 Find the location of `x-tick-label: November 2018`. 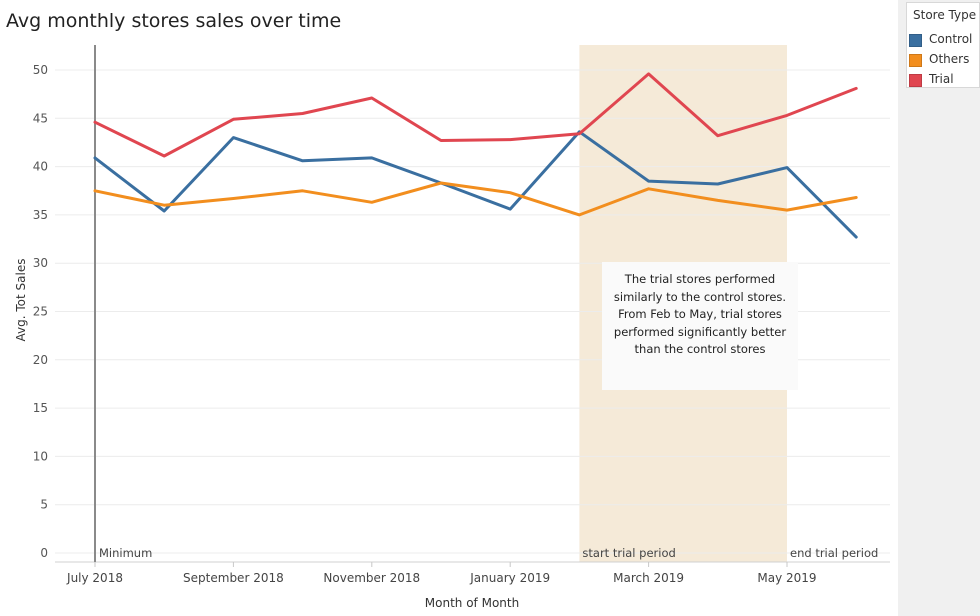

x-tick-label: November 2018 is located at coordinates (371, 578).